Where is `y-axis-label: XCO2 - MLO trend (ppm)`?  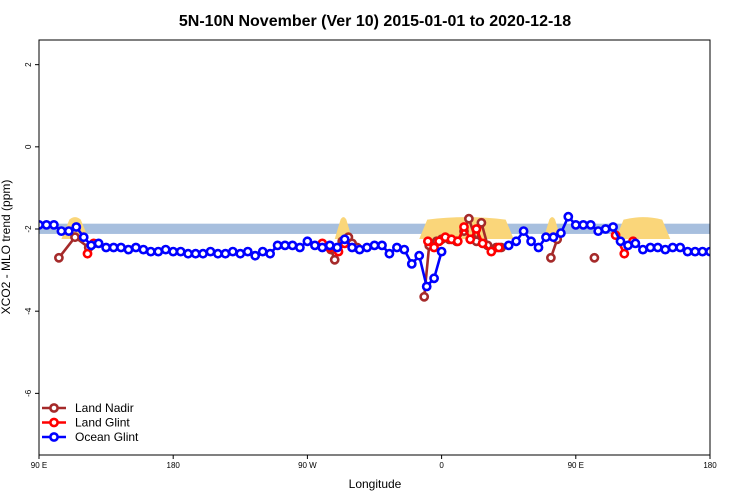
y-axis-label: XCO2 - MLO trend (ppm) is located at coordinates (6, 247).